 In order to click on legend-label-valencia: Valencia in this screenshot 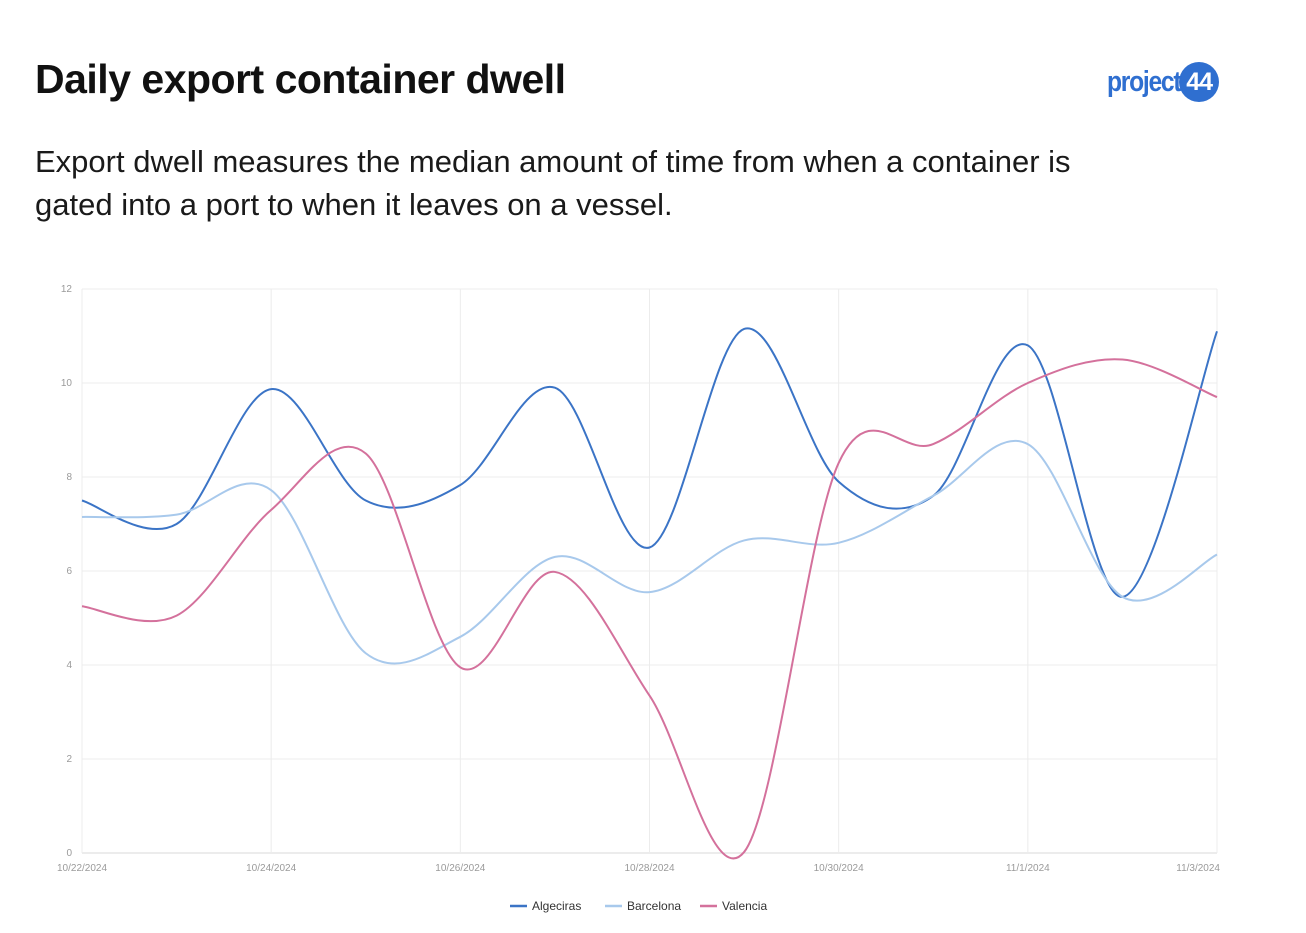, I will do `click(744, 906)`.